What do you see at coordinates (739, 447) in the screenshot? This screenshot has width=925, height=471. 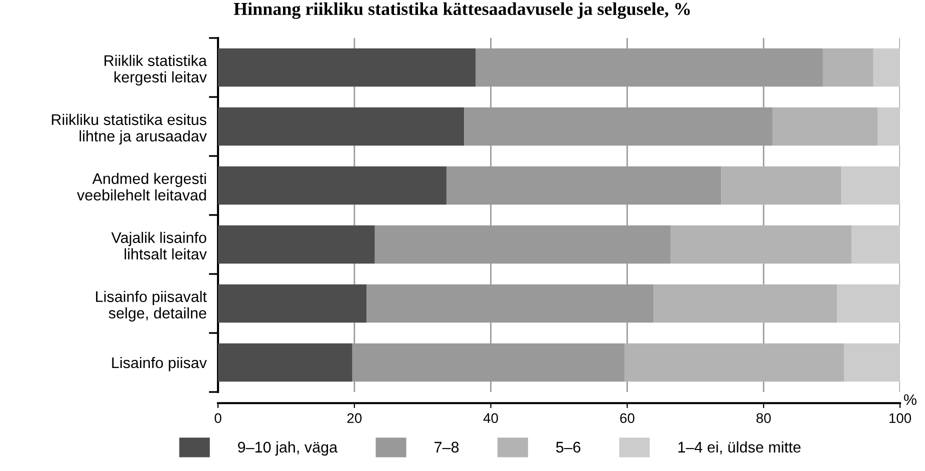 I see `legend-label: 1–4 ei, üldse mitte` at bounding box center [739, 447].